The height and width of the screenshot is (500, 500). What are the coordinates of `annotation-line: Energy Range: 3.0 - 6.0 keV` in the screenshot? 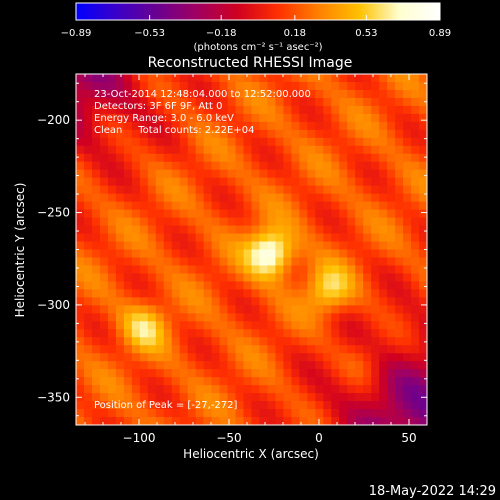 It's located at (164, 118).